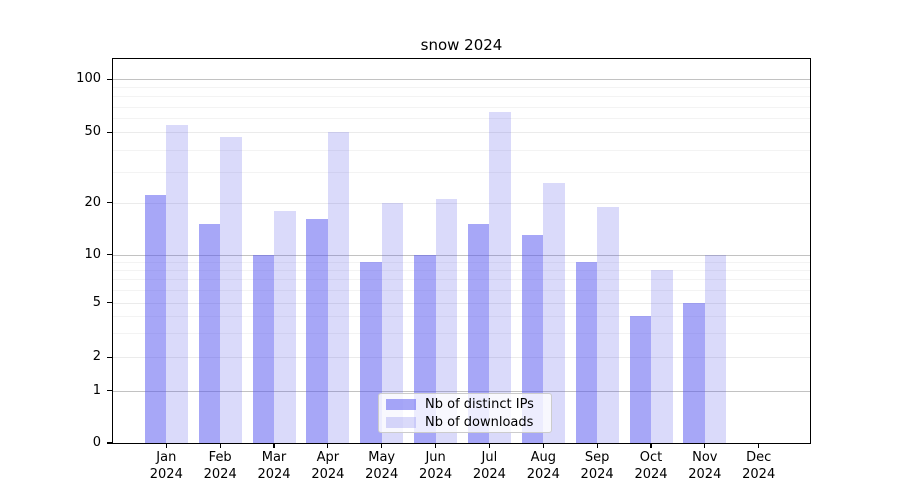  What do you see at coordinates (597, 445) in the screenshot?
I see `x-tick-mark-sep` at bounding box center [597, 445].